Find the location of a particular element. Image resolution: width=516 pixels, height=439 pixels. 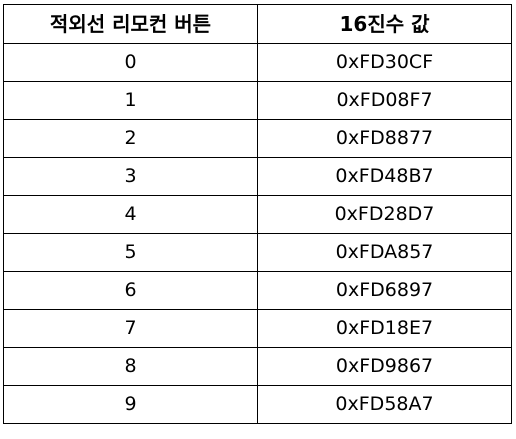

hex-cell: 0xFDA857 is located at coordinates (384, 252).